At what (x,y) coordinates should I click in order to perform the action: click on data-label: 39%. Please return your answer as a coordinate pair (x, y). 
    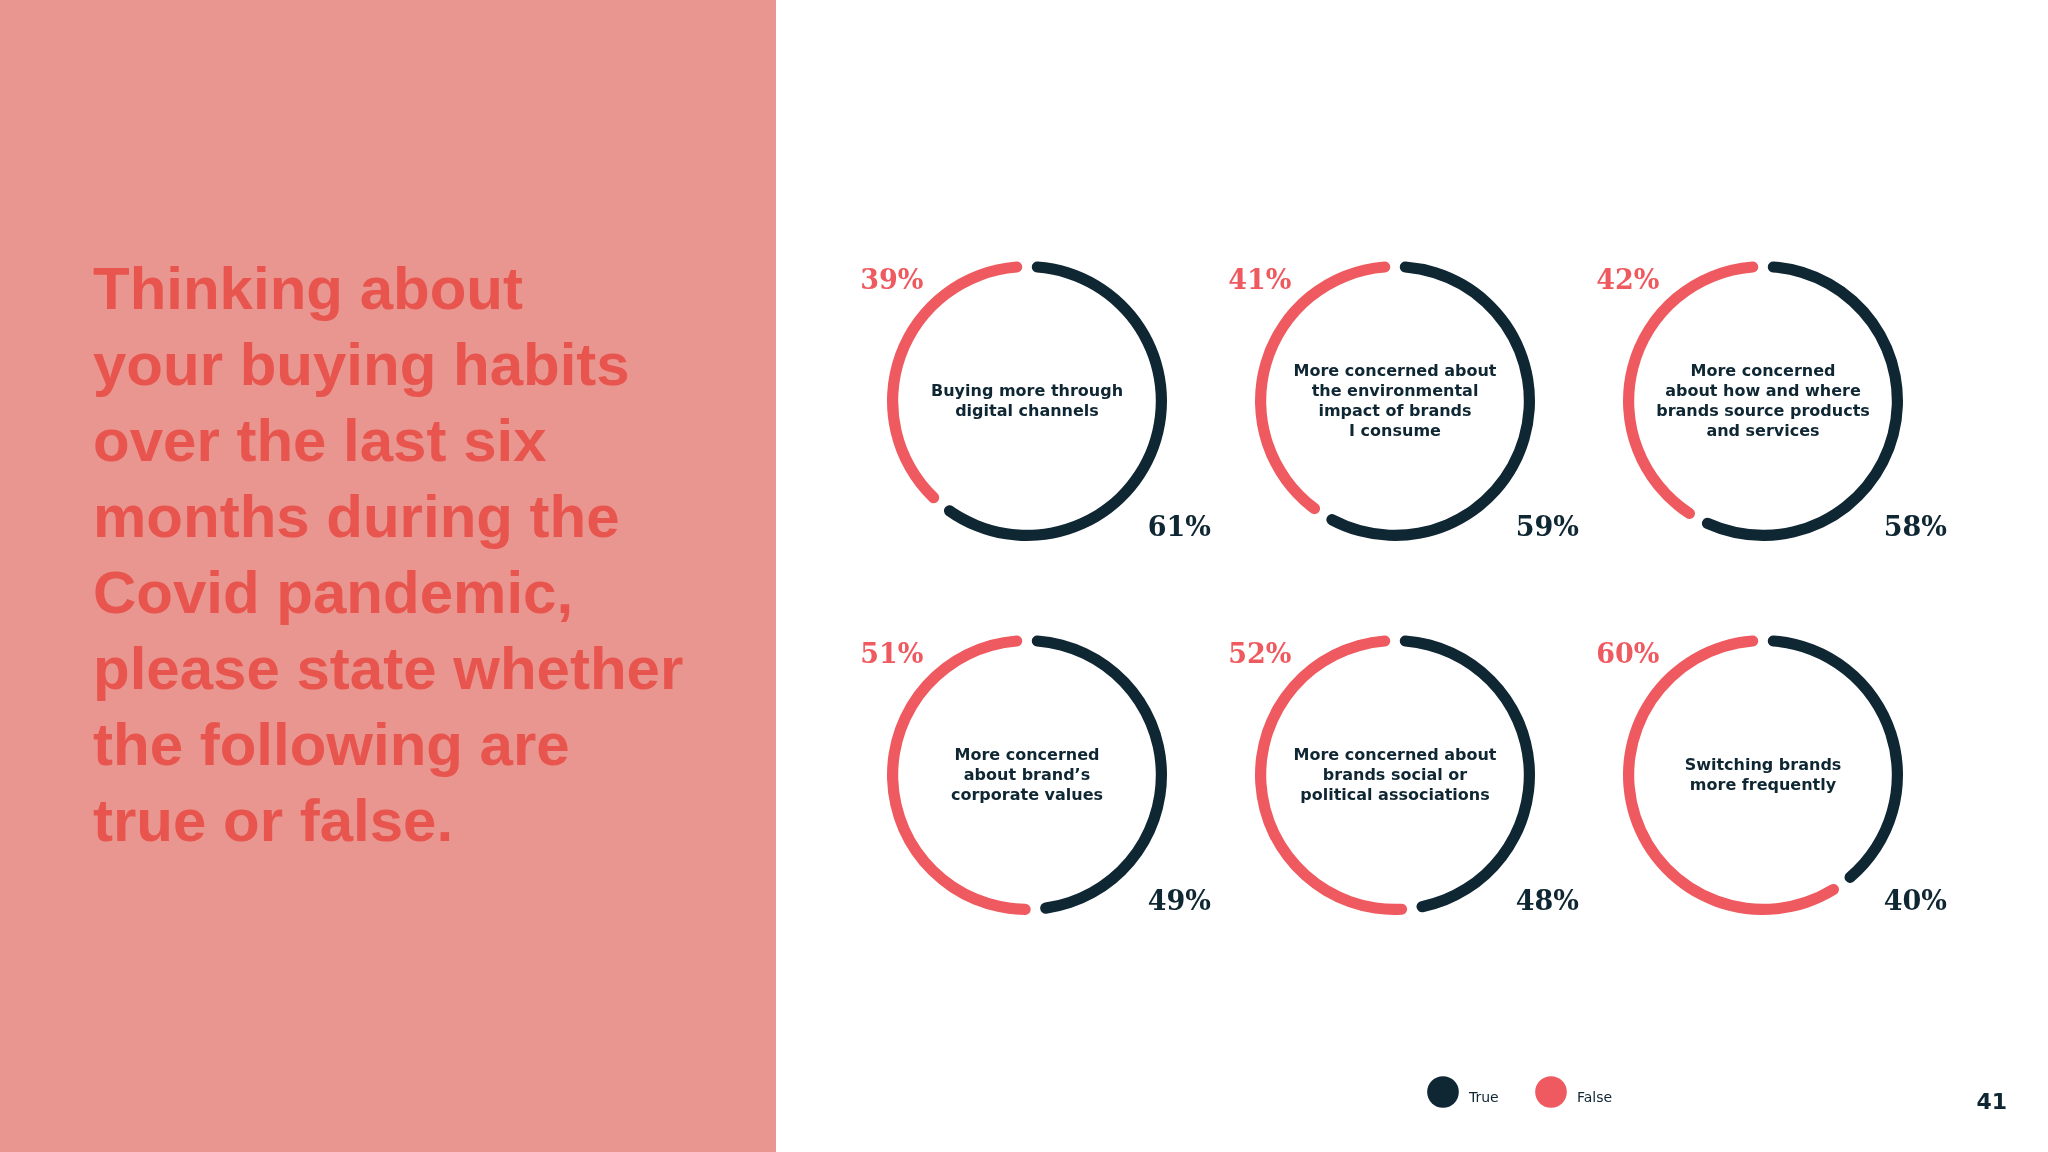
    Looking at the image, I should click on (892, 279).